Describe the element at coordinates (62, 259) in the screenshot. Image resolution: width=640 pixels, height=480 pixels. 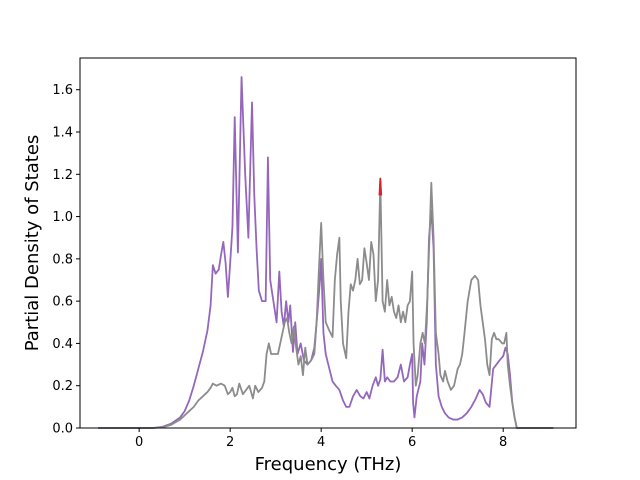
I see `y-tick-label: 0.8` at that location.